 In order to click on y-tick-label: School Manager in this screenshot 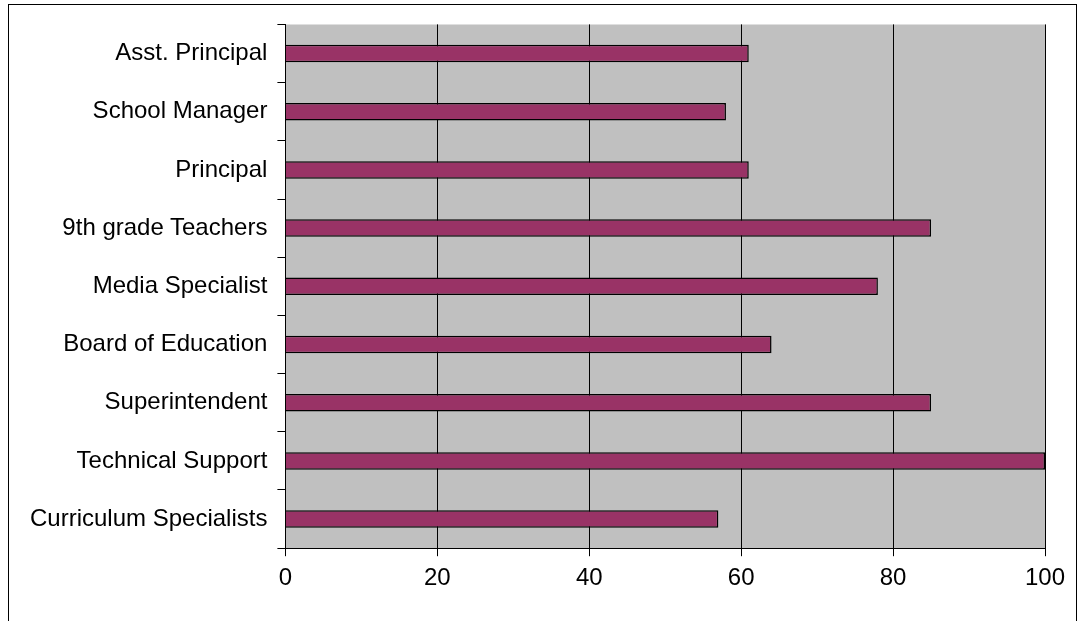, I will do `click(180, 110)`.